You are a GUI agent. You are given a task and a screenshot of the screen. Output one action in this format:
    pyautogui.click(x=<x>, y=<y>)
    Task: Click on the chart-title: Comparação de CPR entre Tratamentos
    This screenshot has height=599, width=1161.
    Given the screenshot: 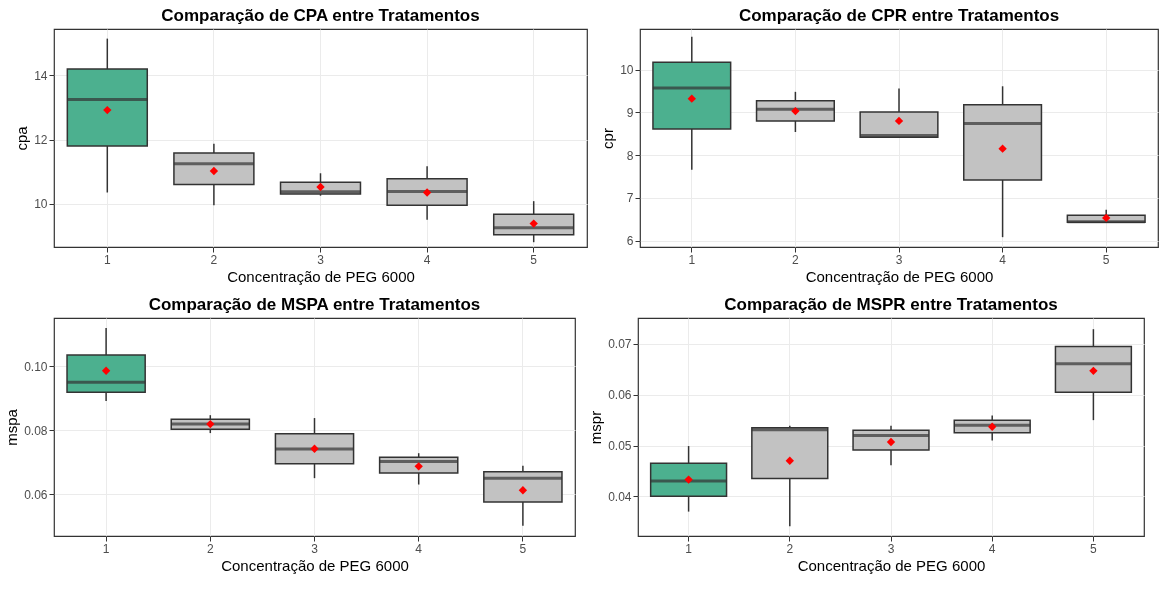 What is the action you would take?
    pyautogui.click(x=899, y=15)
    